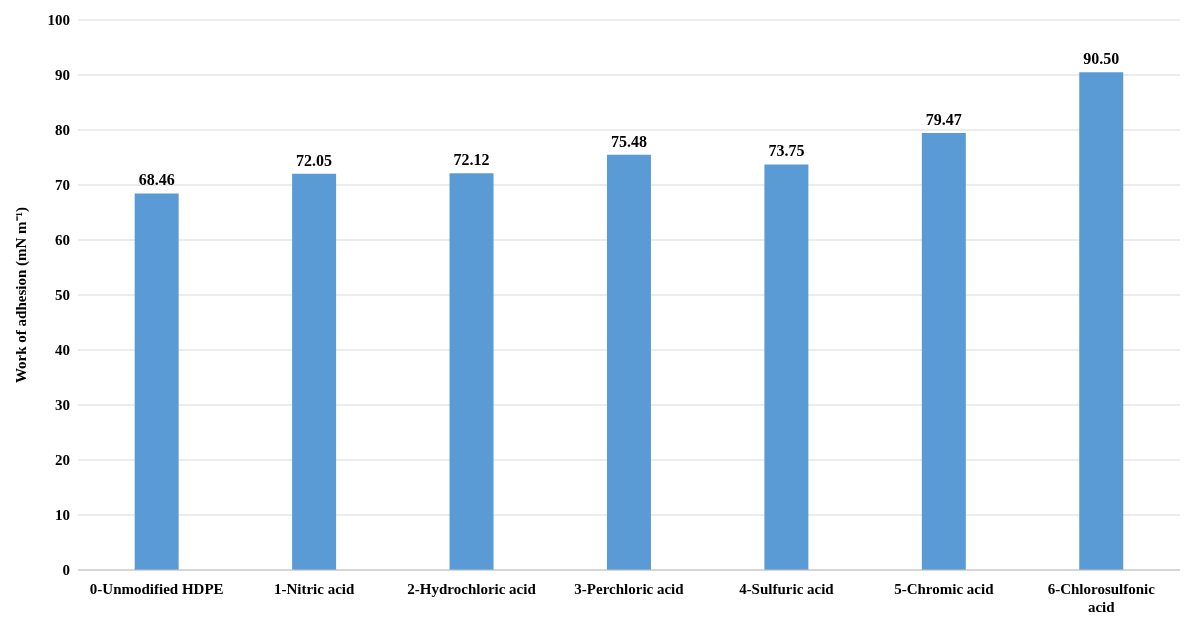  I want to click on y-tick-label: 0, so click(66, 570).